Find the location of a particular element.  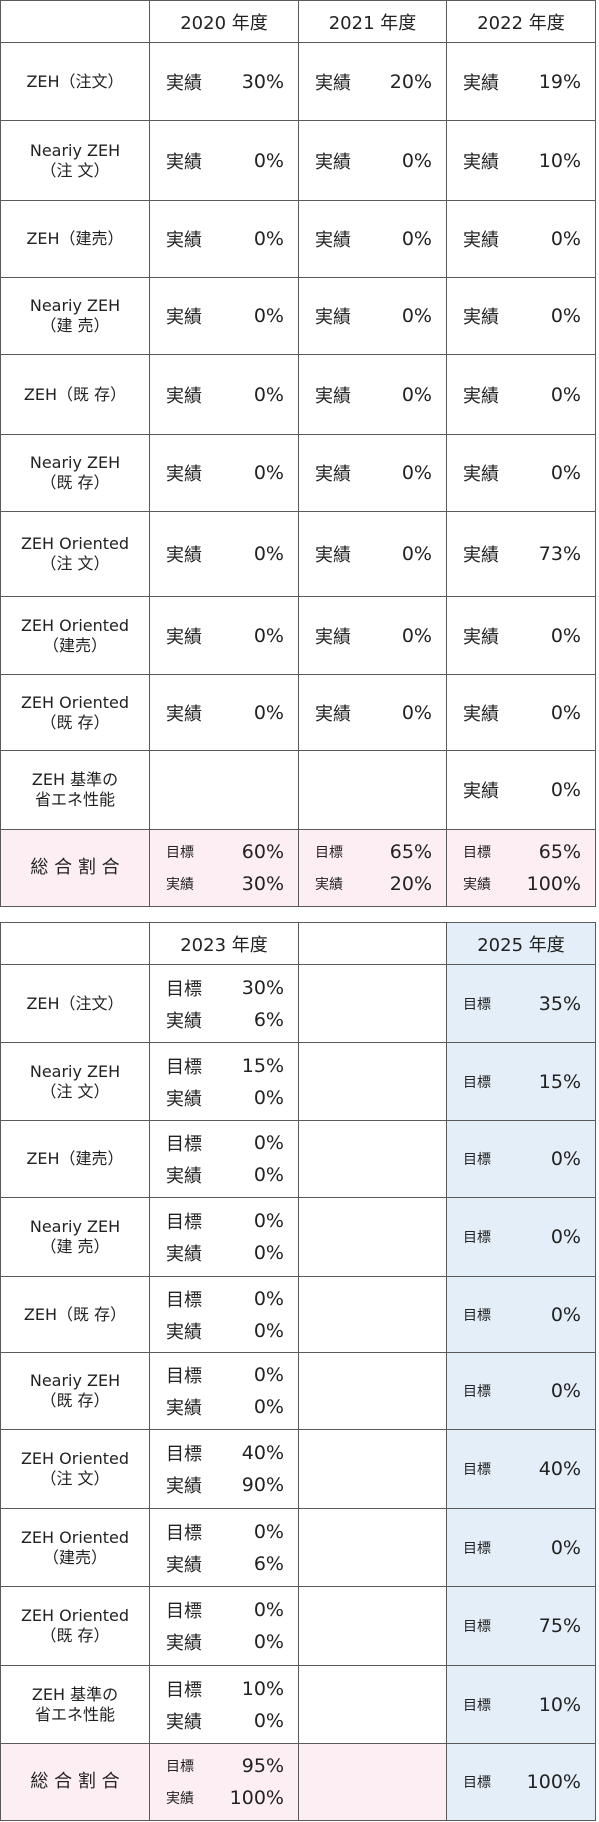

target-row: 目標 65% is located at coordinates (372, 852).